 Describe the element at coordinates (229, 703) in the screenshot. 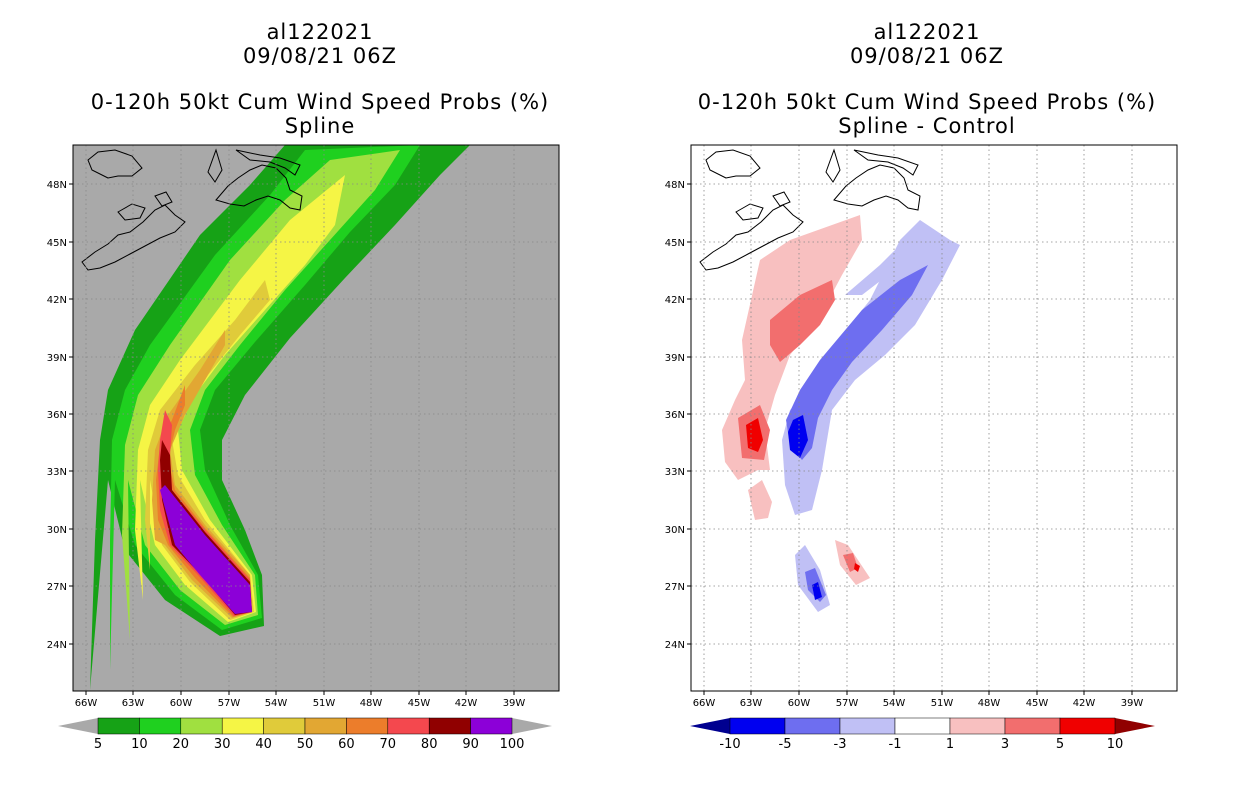

I see `left-x-tick-label-57W: 57W` at that location.